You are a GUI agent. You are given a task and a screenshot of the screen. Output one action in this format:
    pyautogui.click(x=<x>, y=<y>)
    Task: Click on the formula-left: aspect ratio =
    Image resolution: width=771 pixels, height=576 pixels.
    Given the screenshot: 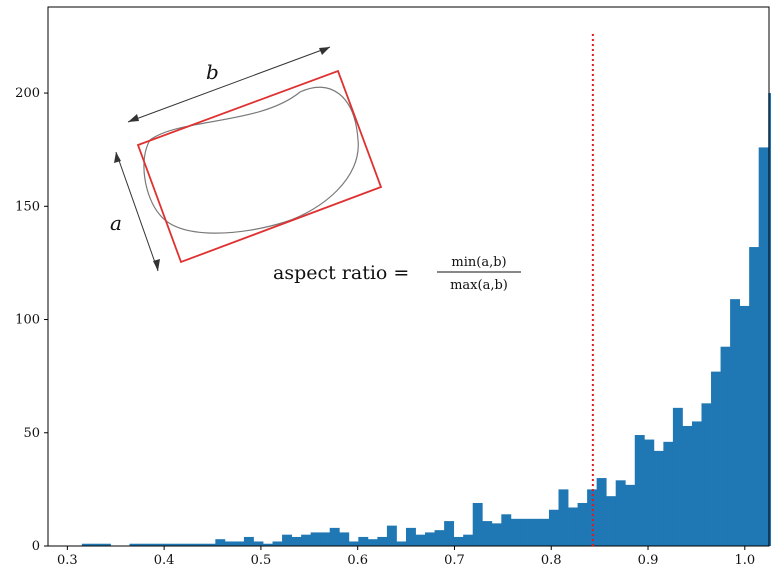 What is the action you would take?
    pyautogui.click(x=341, y=273)
    